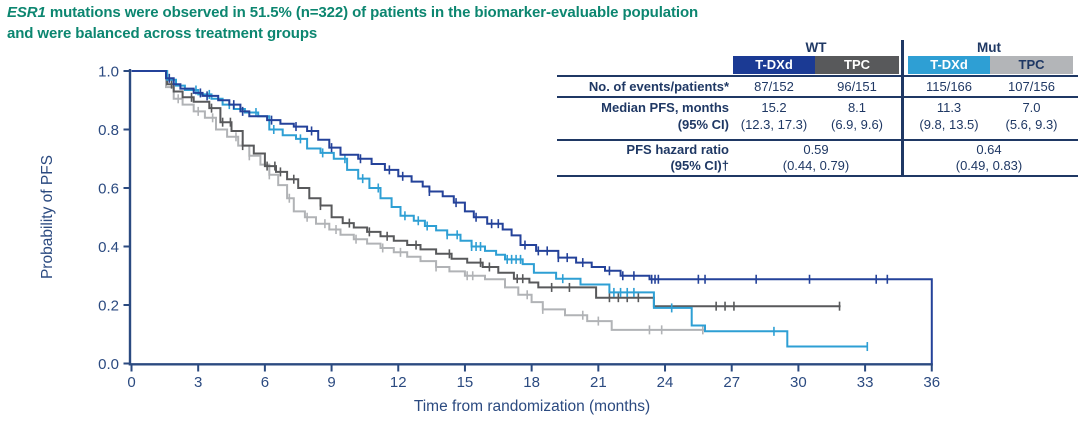 Image resolution: width=1080 pixels, height=427 pixels. I want to click on events-wt-tdxd: 87/152, so click(774, 86).